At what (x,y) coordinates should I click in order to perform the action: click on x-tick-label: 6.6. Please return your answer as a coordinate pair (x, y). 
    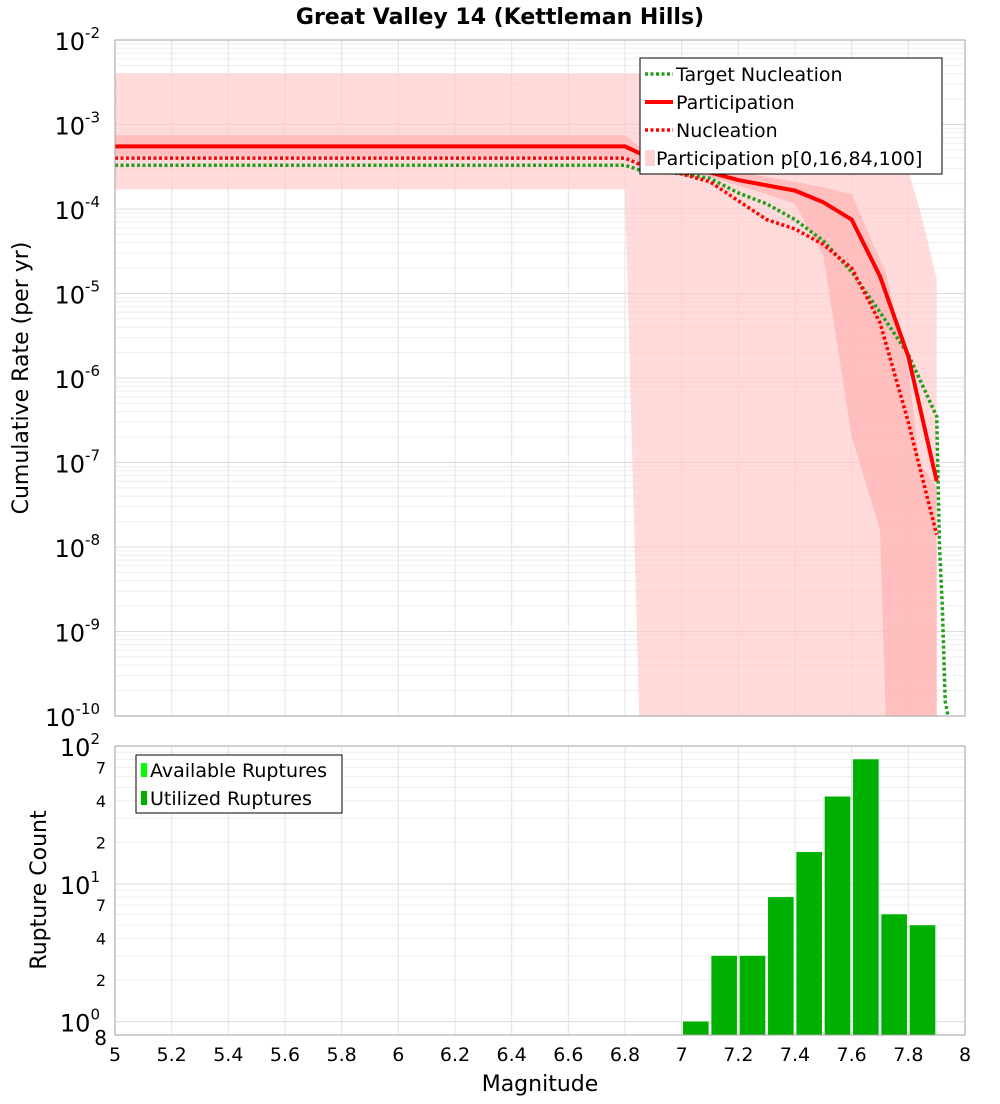
    Looking at the image, I should click on (568, 1055).